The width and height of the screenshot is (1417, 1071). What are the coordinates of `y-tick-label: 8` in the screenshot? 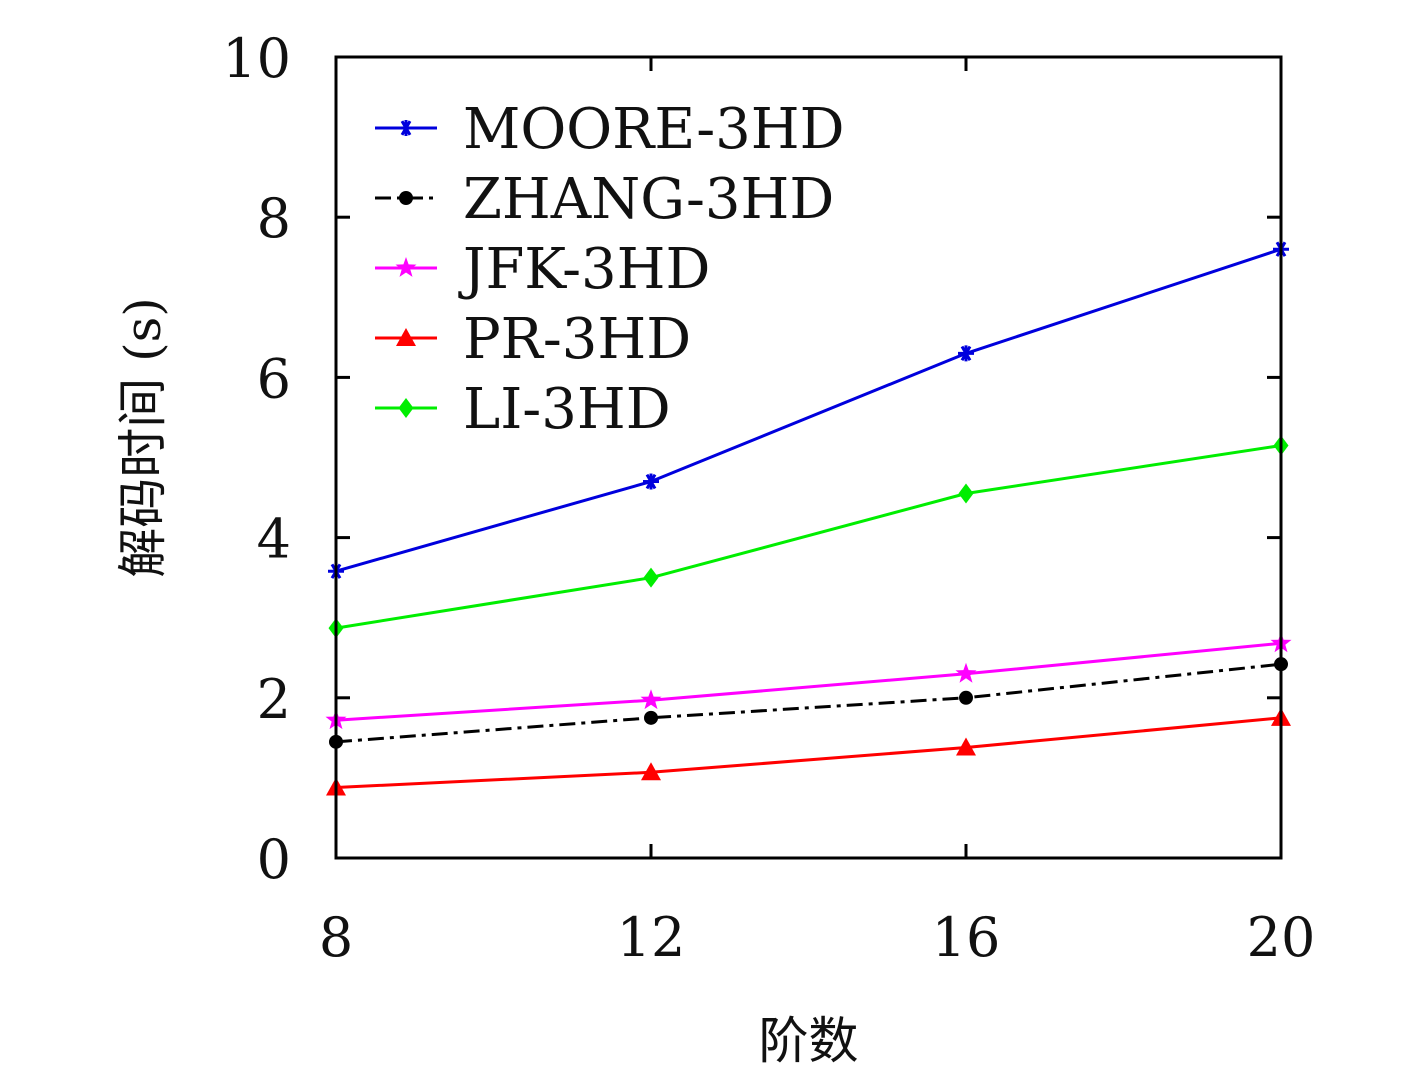 It's located at (274, 218).